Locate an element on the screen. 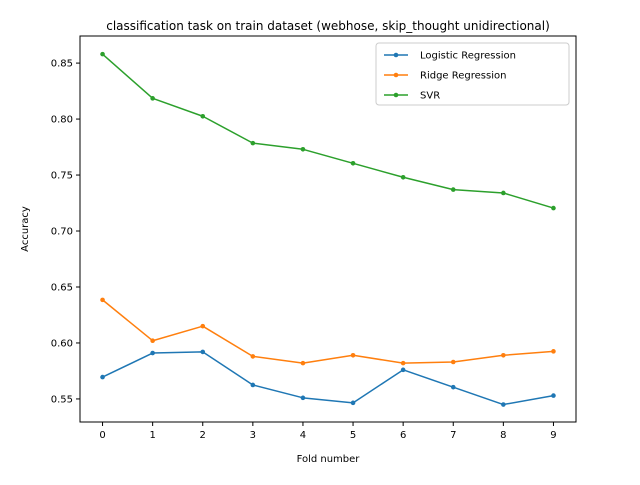  y-tick-label: 0.70 is located at coordinates (62, 232).